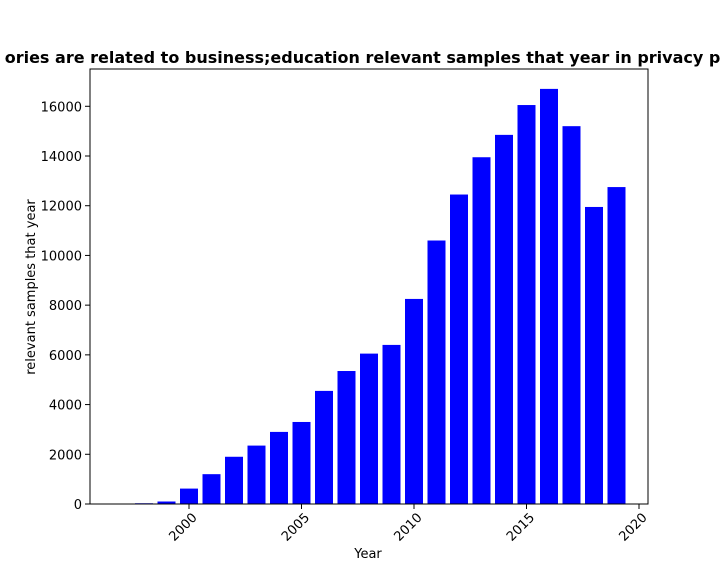 This screenshot has width=720, height=576. I want to click on bar-2017, so click(571, 315).